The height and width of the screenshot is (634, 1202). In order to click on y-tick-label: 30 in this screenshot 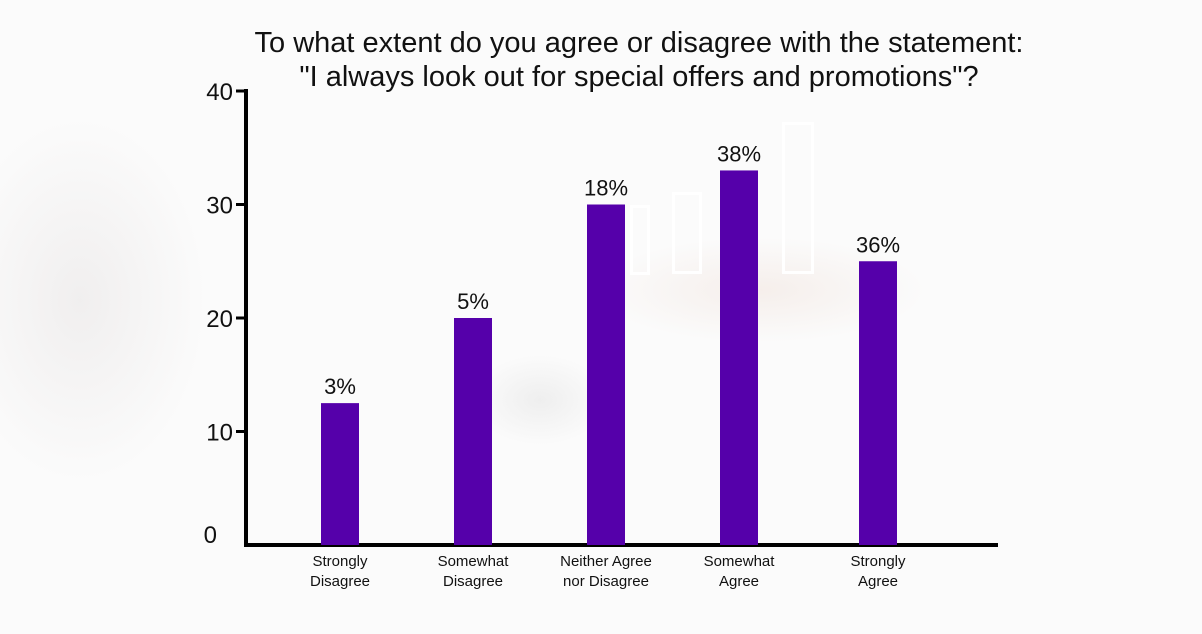, I will do `click(219, 206)`.